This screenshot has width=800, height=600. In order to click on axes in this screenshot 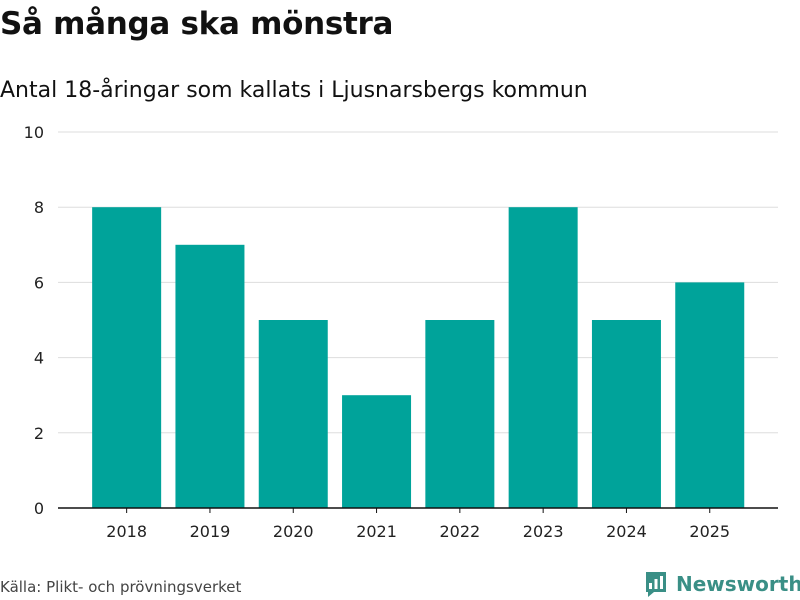, I will do `click(418, 510)`.